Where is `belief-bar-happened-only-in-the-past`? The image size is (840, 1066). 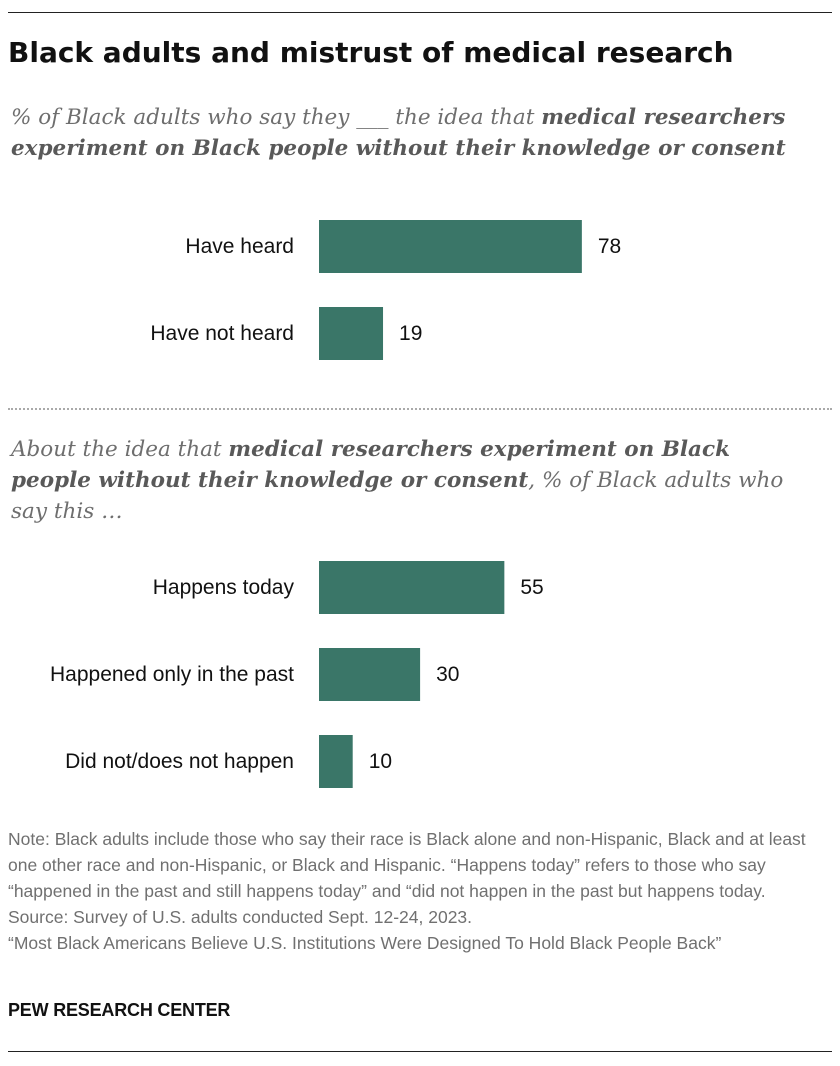
belief-bar-happened-only-in-the-past is located at coordinates (370, 674).